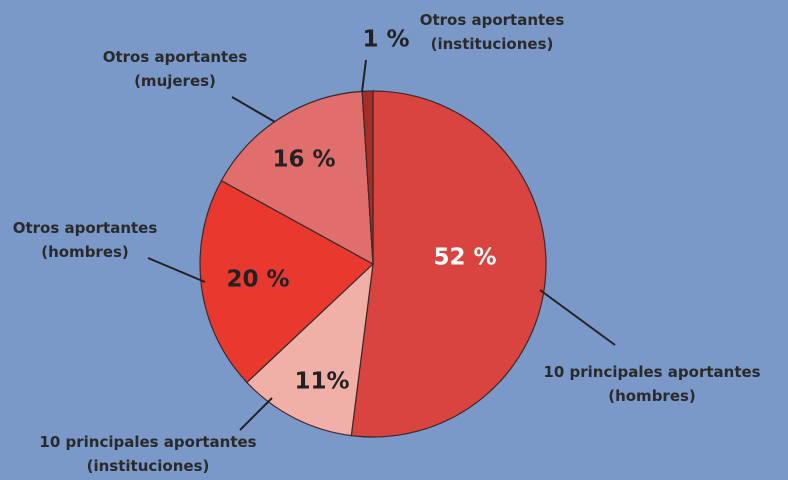 The width and height of the screenshot is (788, 480). I want to click on category-label: Otros aportantes (hombres), so click(85, 240).